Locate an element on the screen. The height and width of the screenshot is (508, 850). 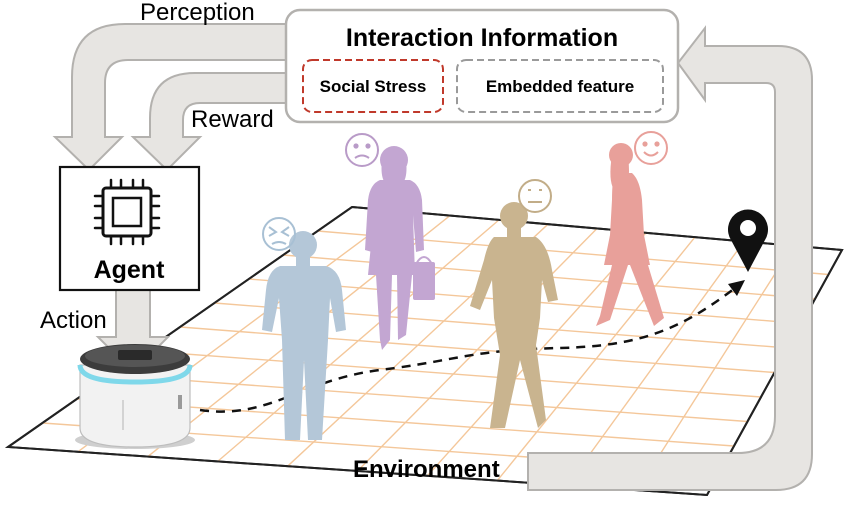
location-pin-icon is located at coordinates (748, 240).